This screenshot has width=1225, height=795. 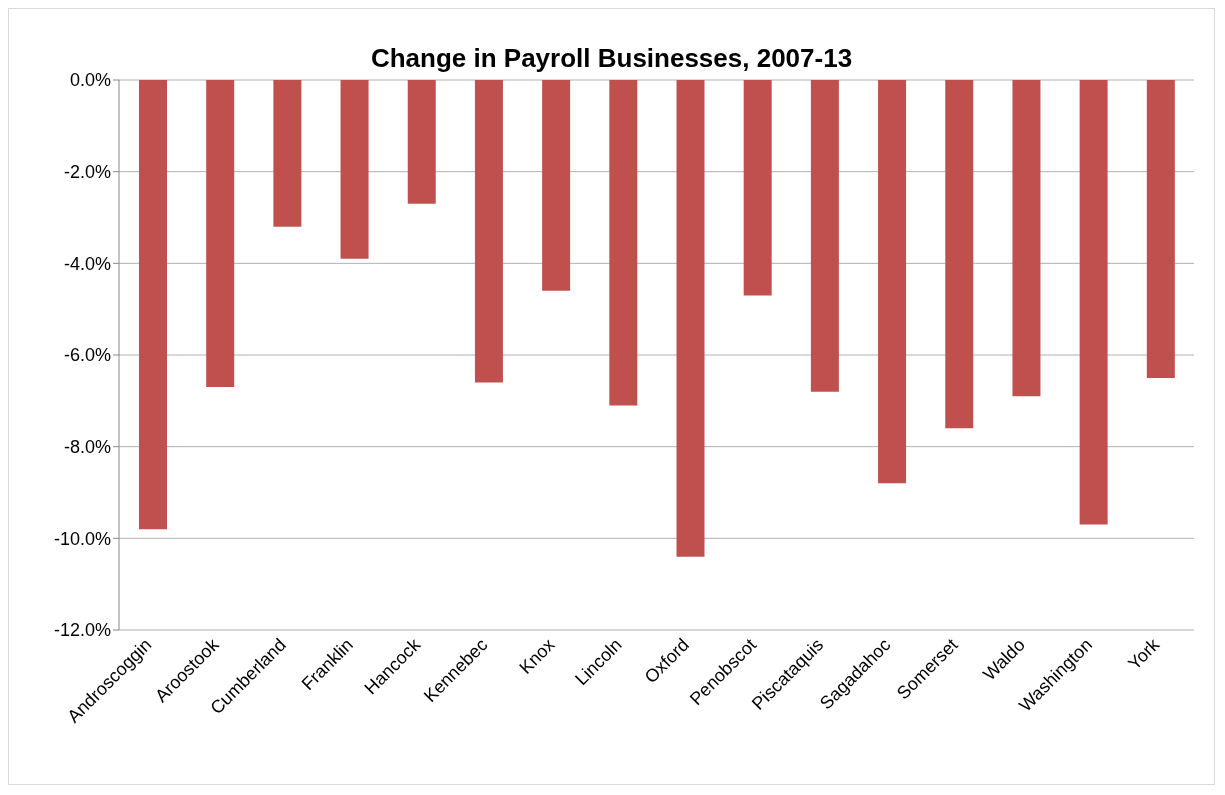 I want to click on x-tick-label: York, so click(x=1144, y=653).